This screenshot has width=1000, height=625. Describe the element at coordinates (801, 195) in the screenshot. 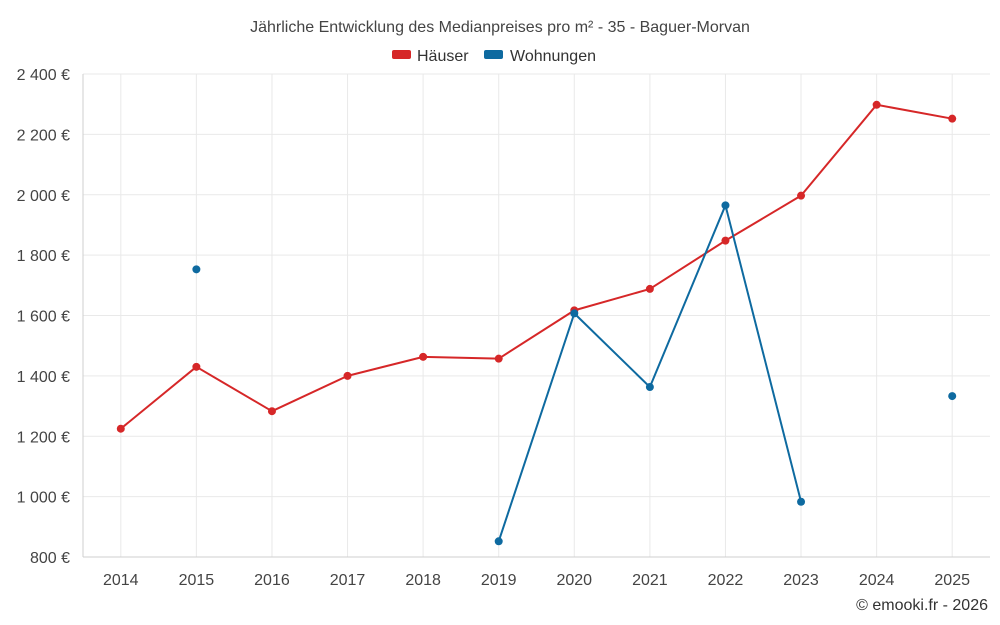

I see `data-point-haeuser-2023` at that location.